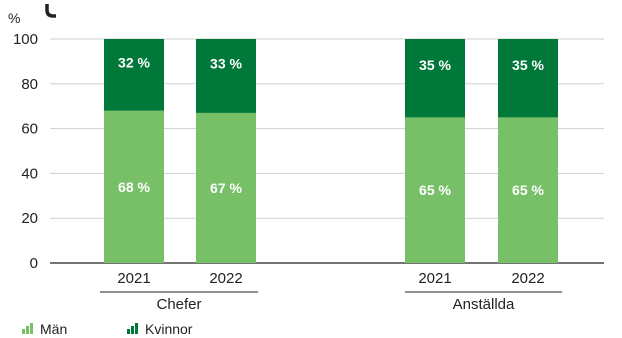 This screenshot has width=622, height=338. What do you see at coordinates (25, 151) in the screenshot?
I see `y-tick-labels: 0 20 40 60 80 100` at bounding box center [25, 151].